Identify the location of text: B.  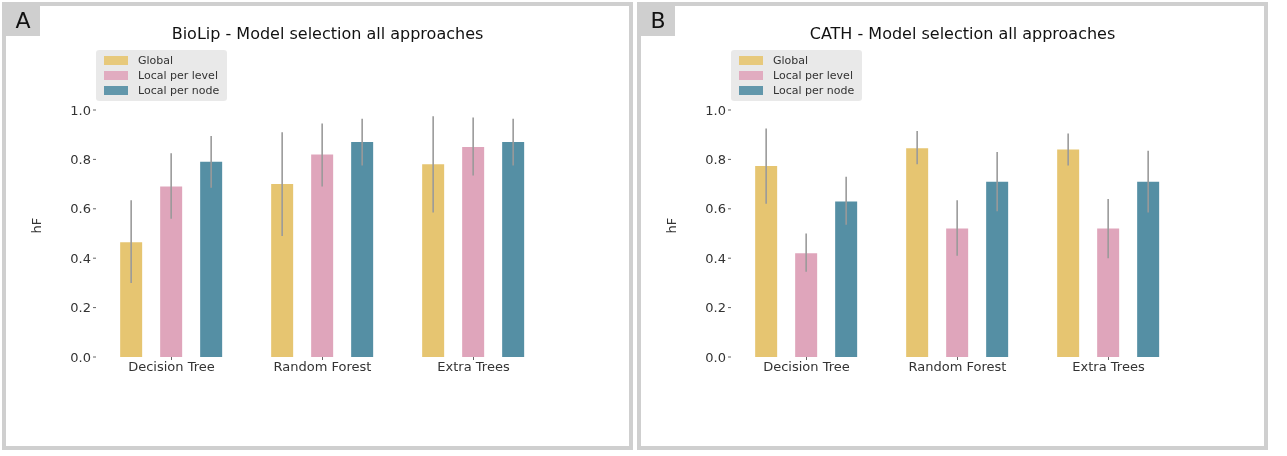
(658, 21).